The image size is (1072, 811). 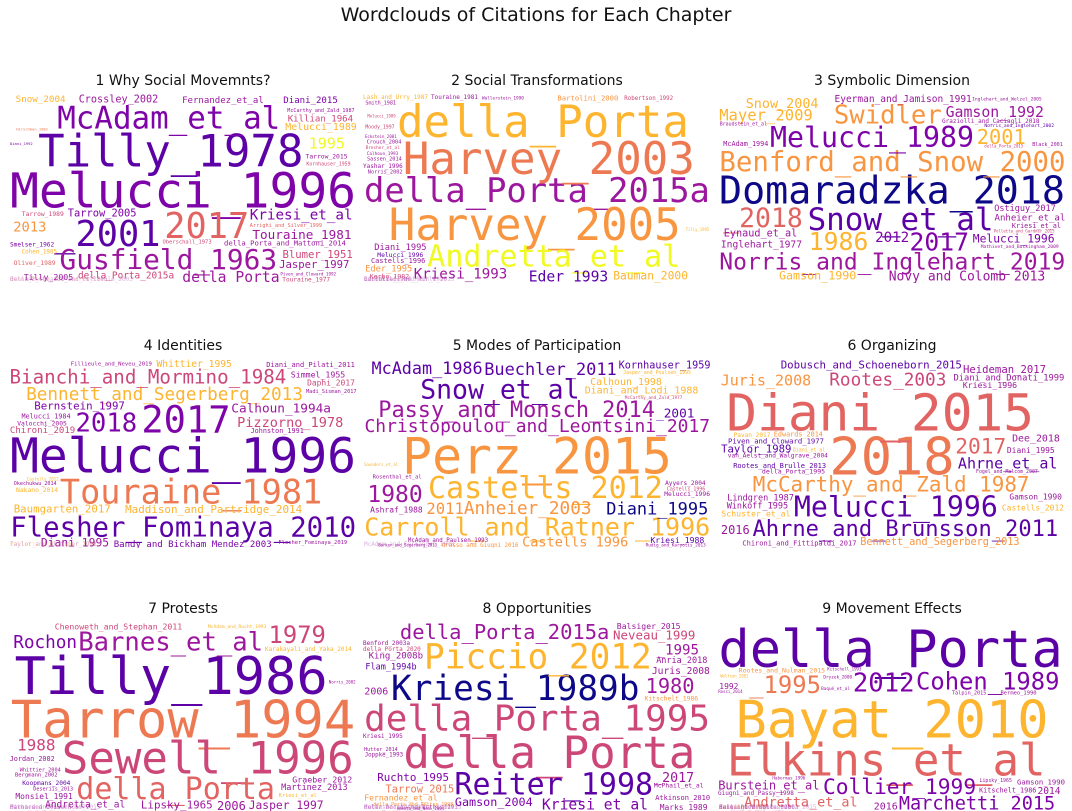 What do you see at coordinates (967, 276) in the screenshot?
I see `wordcloud-word: Novy_and_Colomb_2013` at bounding box center [967, 276].